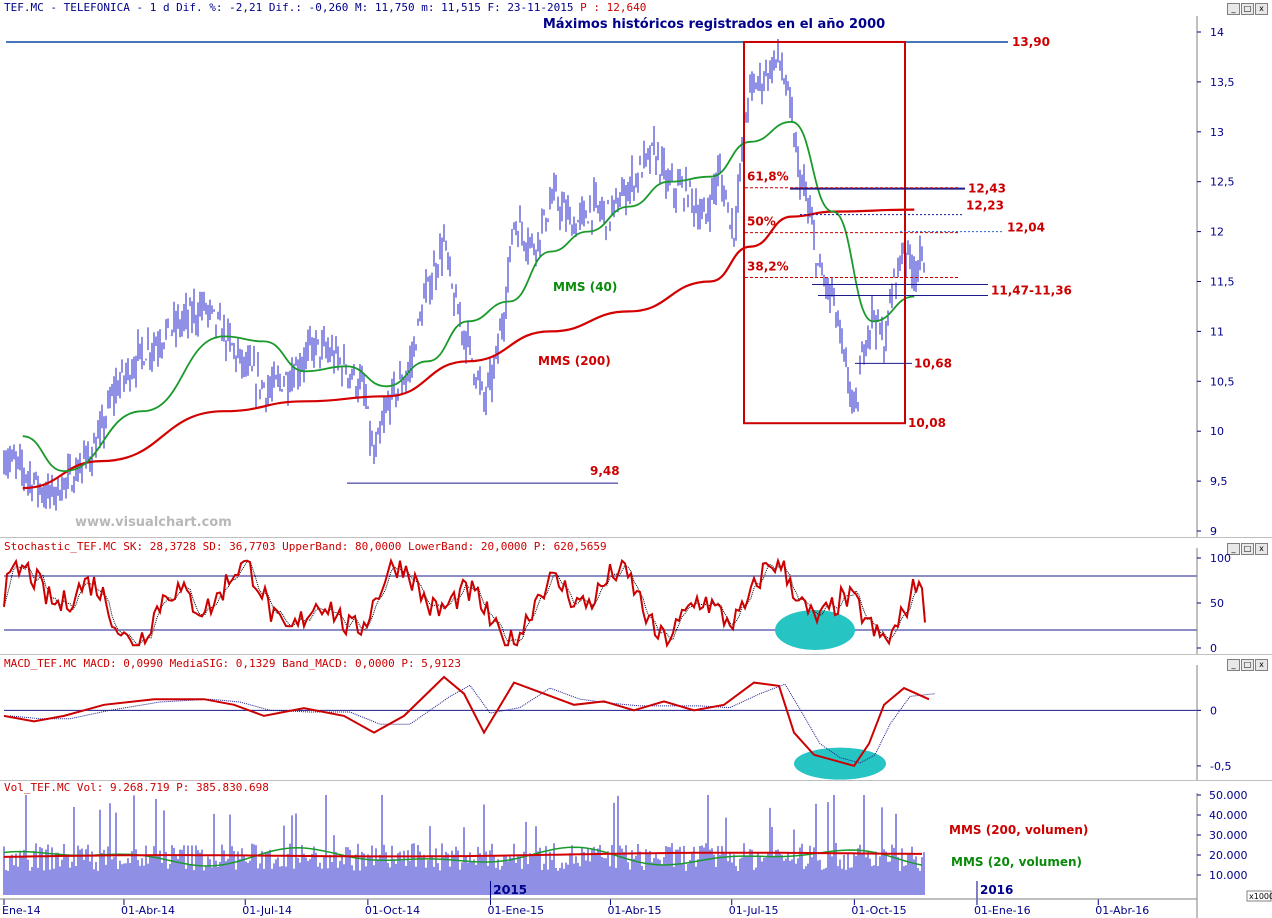  What do you see at coordinates (1220, 766) in the screenshot?
I see `macd-tick-label: -0,5` at bounding box center [1220, 766].